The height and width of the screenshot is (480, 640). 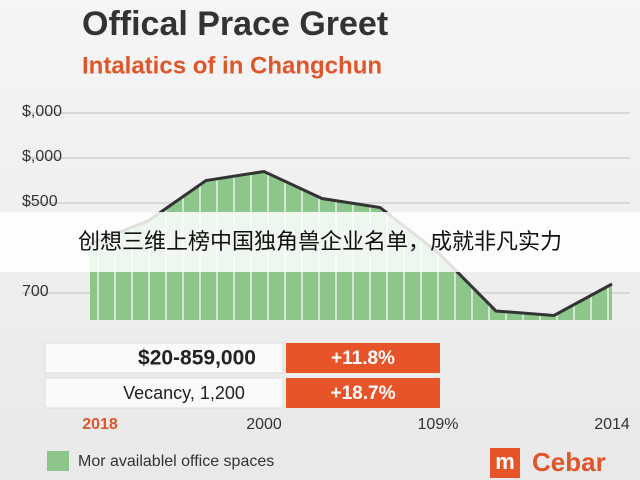 I want to click on stats: $20-859,000 +11.8% Vecancy, 1,200 +18.7%, so click(x=242, y=375).